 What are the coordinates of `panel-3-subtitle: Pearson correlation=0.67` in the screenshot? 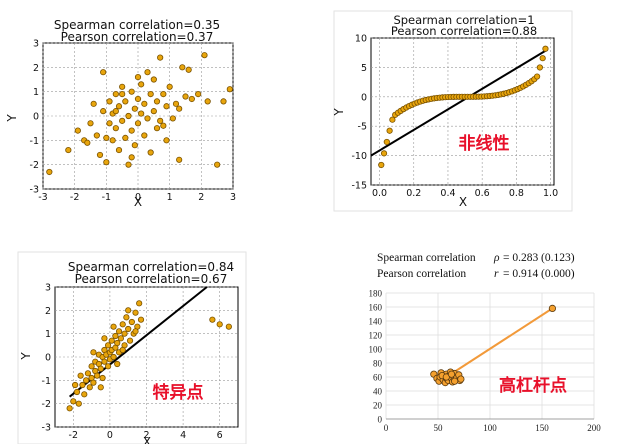 It's located at (151, 279).